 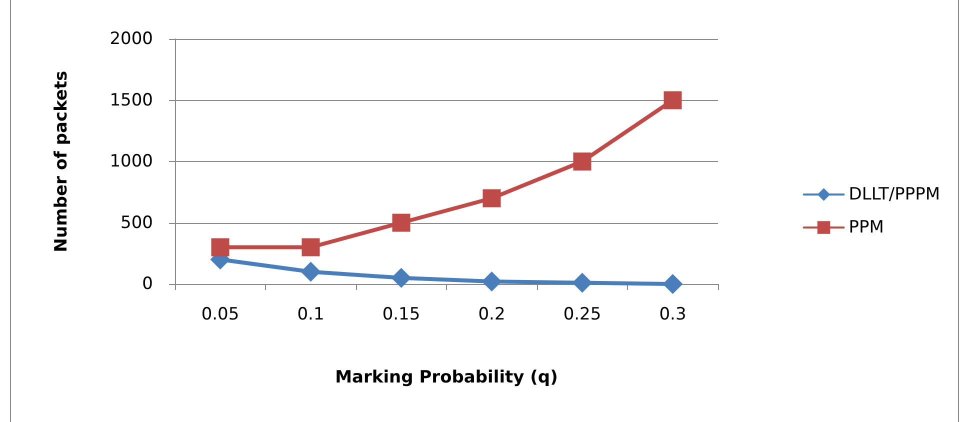 What do you see at coordinates (401, 314) in the screenshot?
I see `x-tick-label: 0.15` at bounding box center [401, 314].